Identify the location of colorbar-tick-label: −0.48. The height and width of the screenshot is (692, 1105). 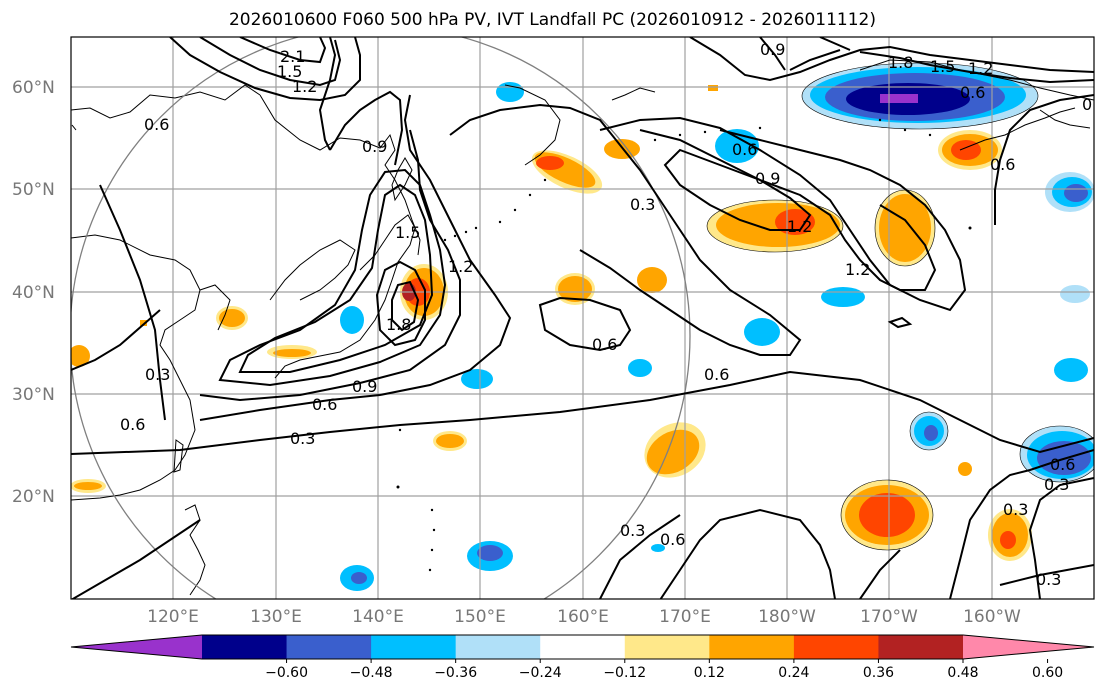
(371, 673).